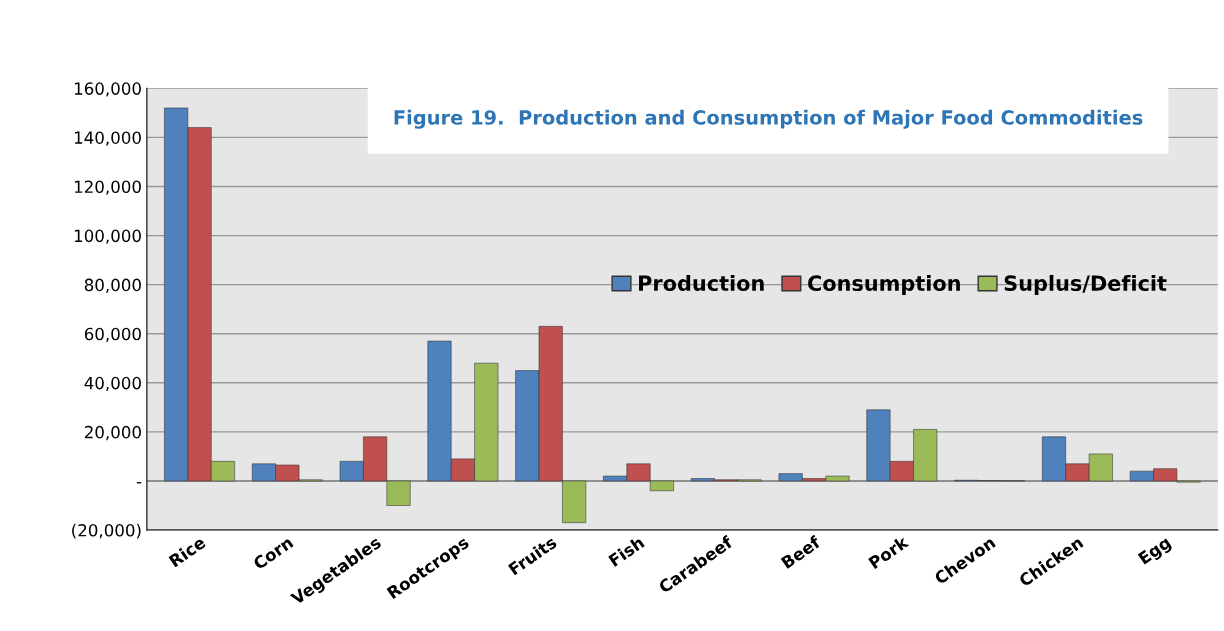 This screenshot has height=631, width=1224. I want to click on y-tick-label: 20,000, so click(112, 433).